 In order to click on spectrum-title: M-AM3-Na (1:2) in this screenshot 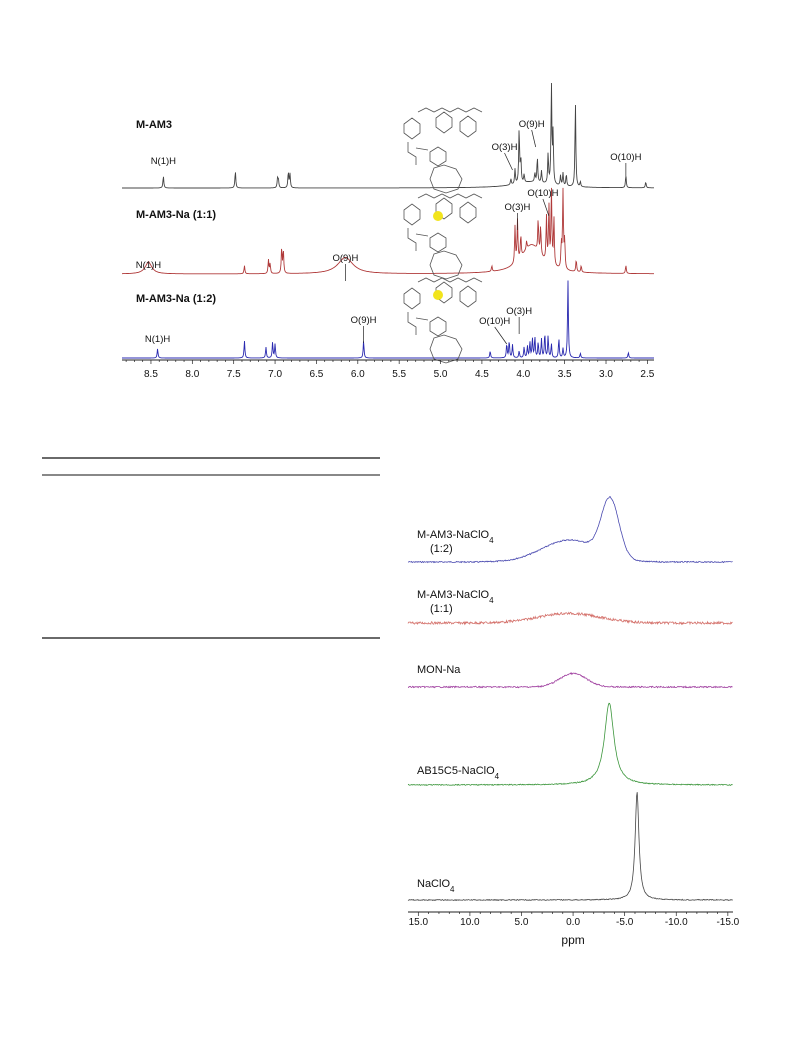, I will do `click(176, 299)`.